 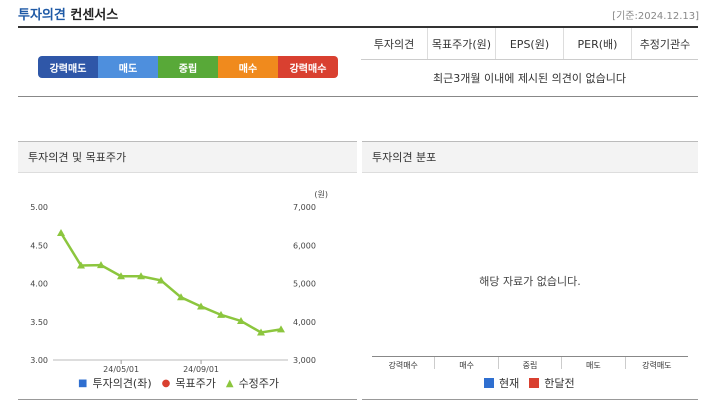 I want to click on y-right-tick-label: 7,000, so click(x=304, y=207).